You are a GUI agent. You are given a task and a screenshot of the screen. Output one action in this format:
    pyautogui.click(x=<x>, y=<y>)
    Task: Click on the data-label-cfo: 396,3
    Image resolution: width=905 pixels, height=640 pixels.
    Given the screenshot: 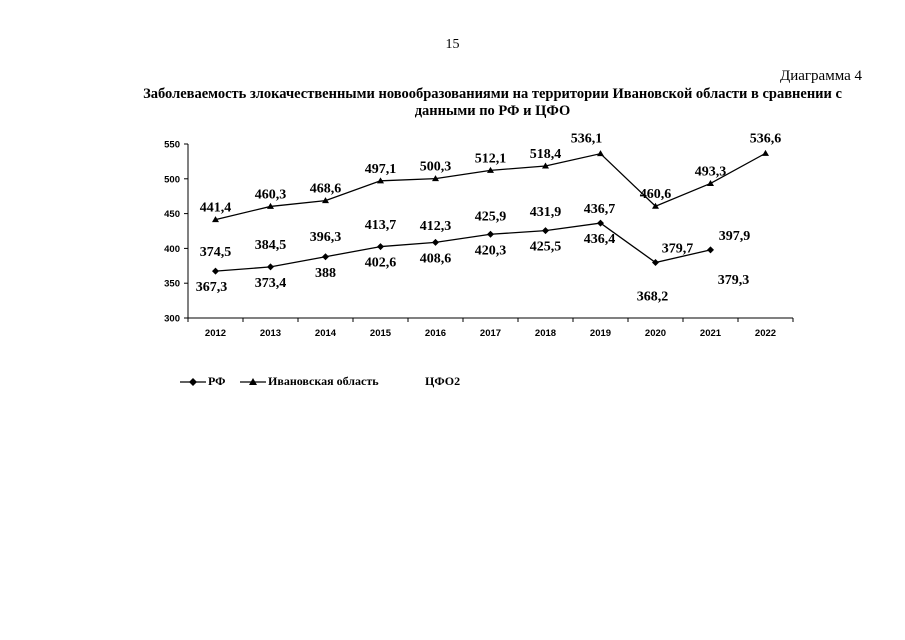 What is the action you would take?
    pyautogui.click(x=326, y=237)
    